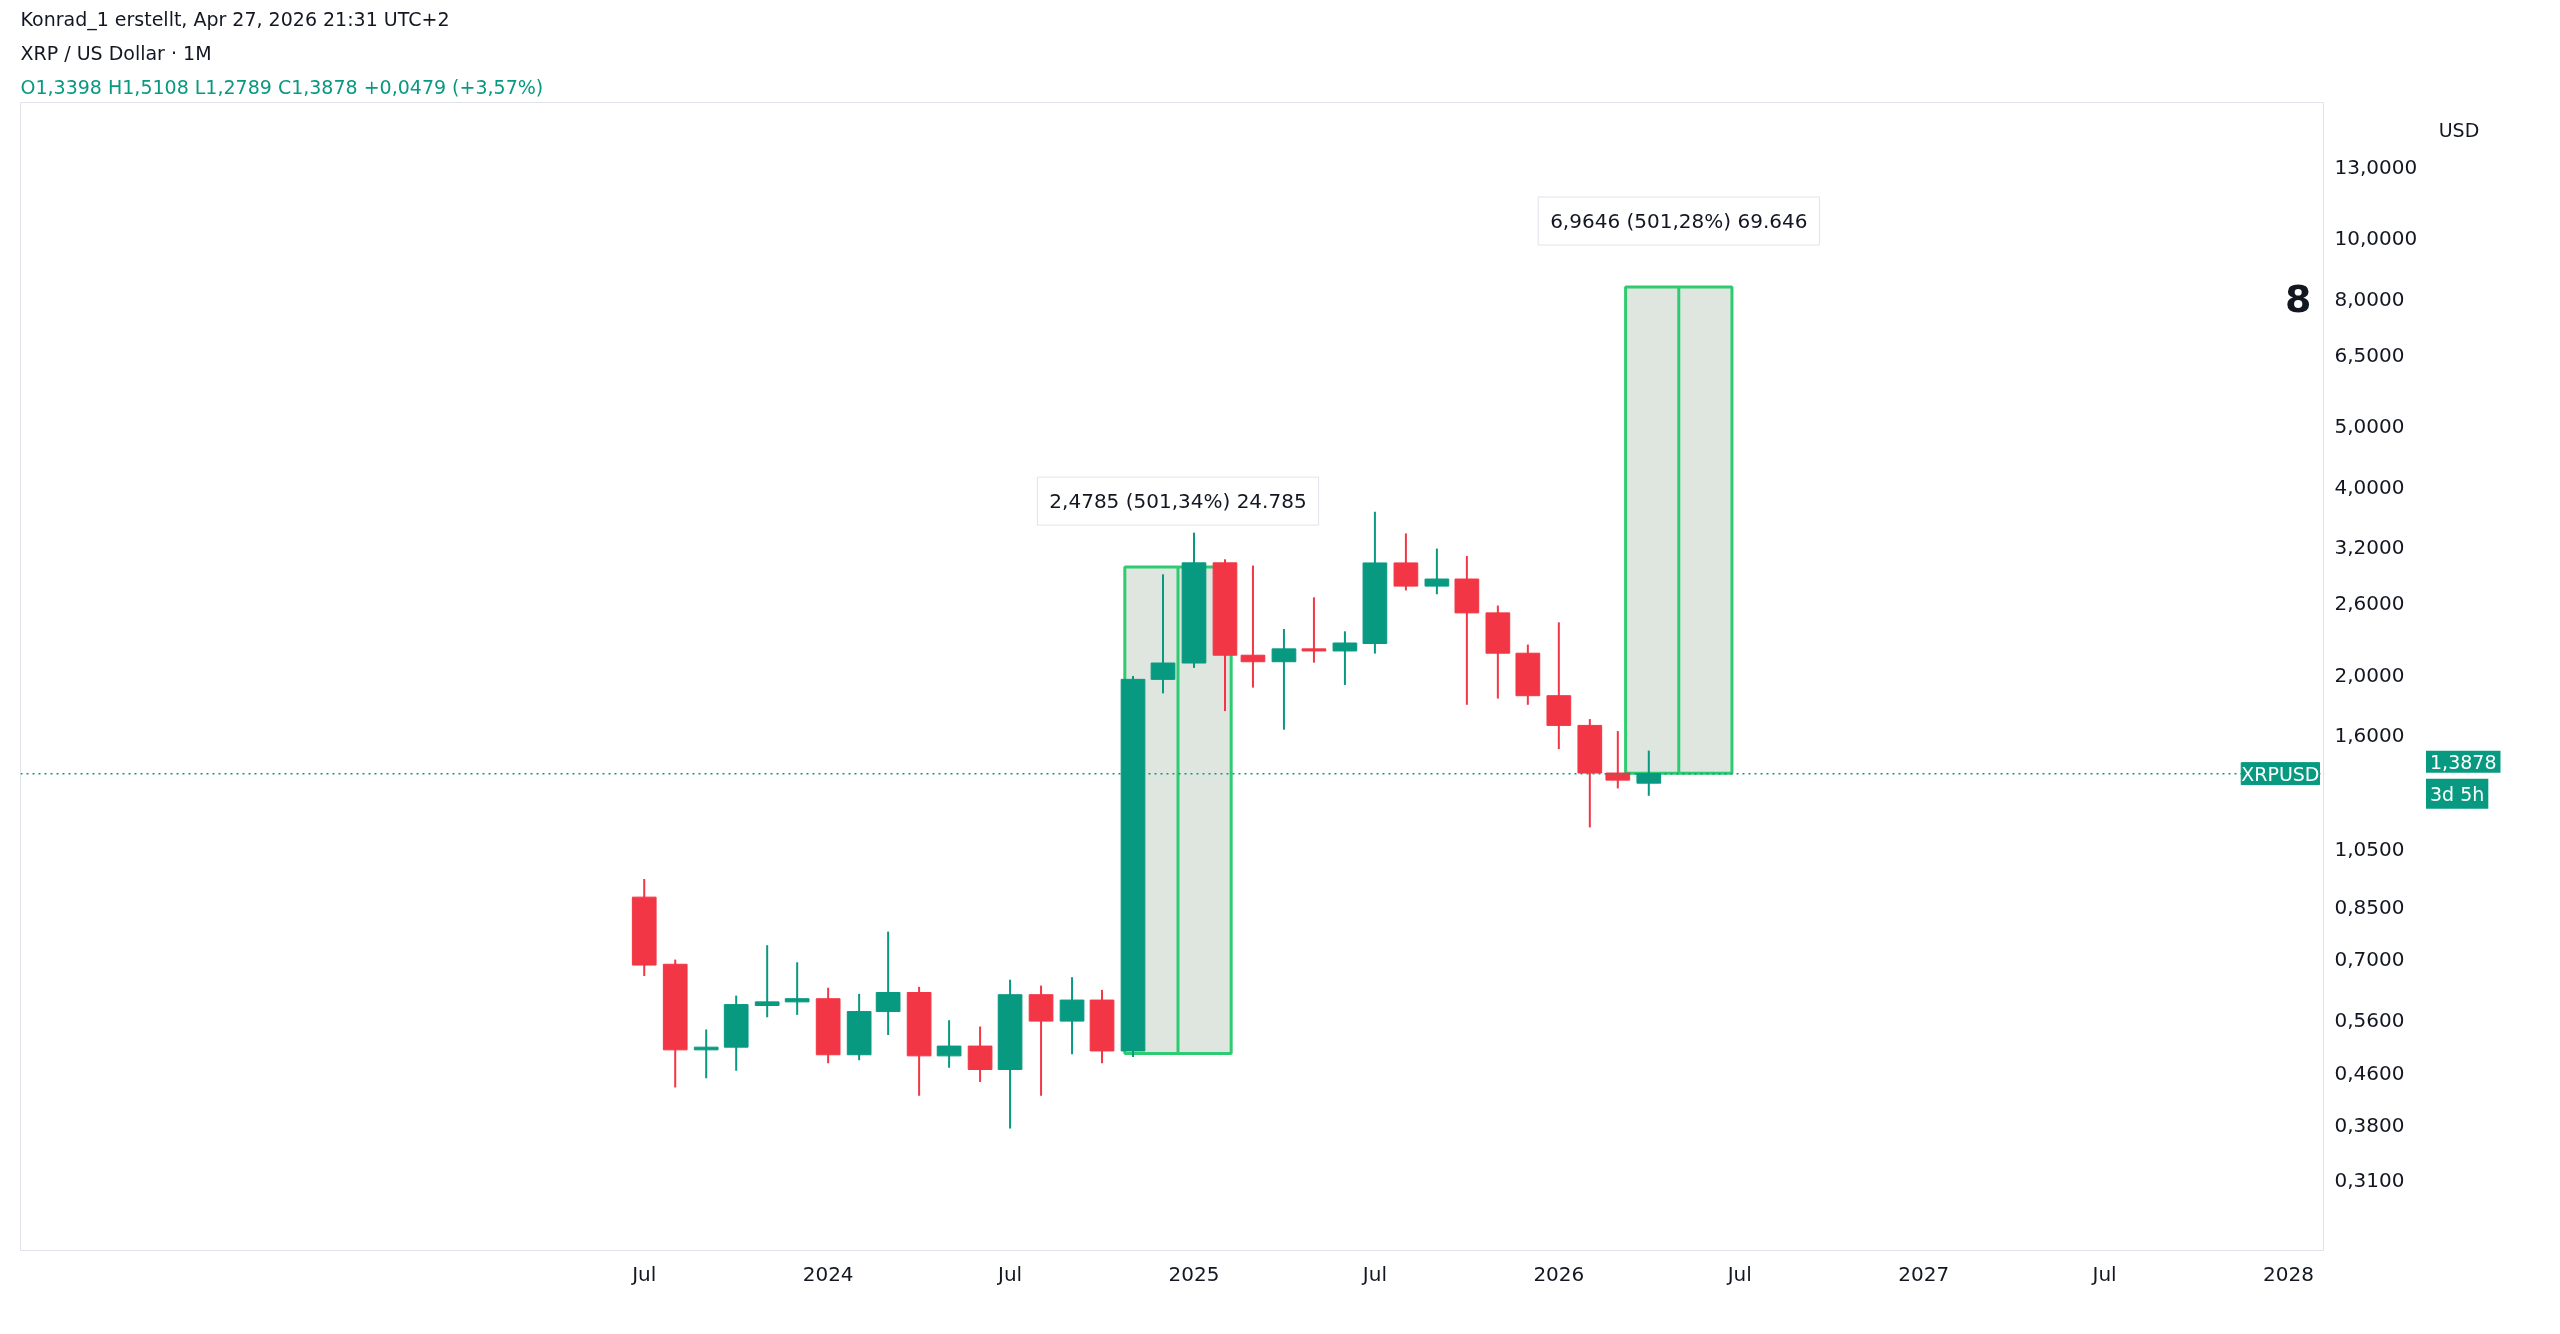 The height and width of the screenshot is (1334, 2560). What do you see at coordinates (2459, 129) in the screenshot?
I see `y-axis-title: USD` at bounding box center [2459, 129].